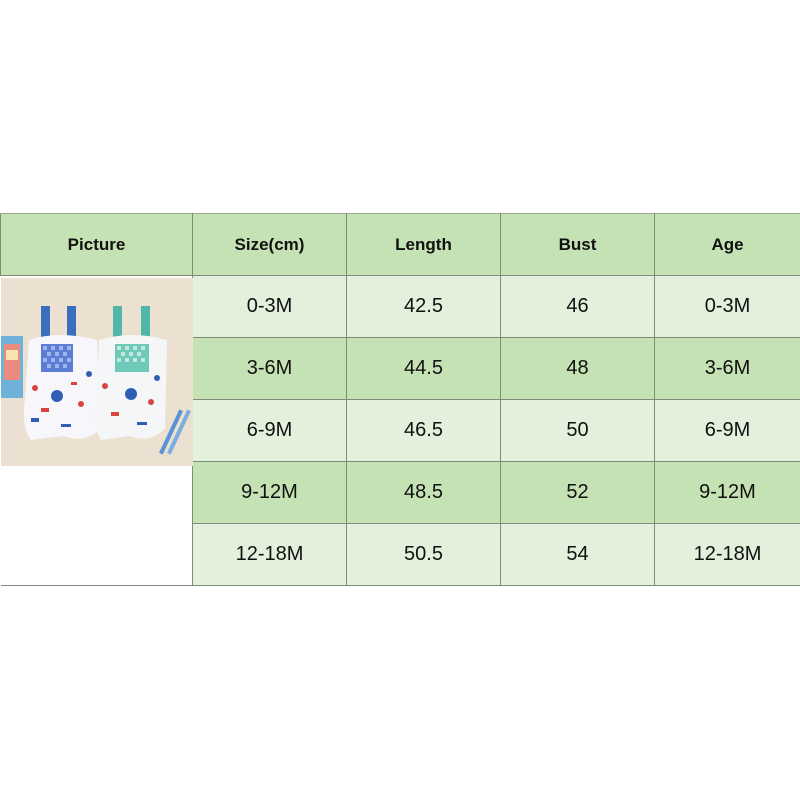 This screenshot has width=800, height=800. What do you see at coordinates (577, 430) in the screenshot?
I see `cell-bust: 50` at bounding box center [577, 430].